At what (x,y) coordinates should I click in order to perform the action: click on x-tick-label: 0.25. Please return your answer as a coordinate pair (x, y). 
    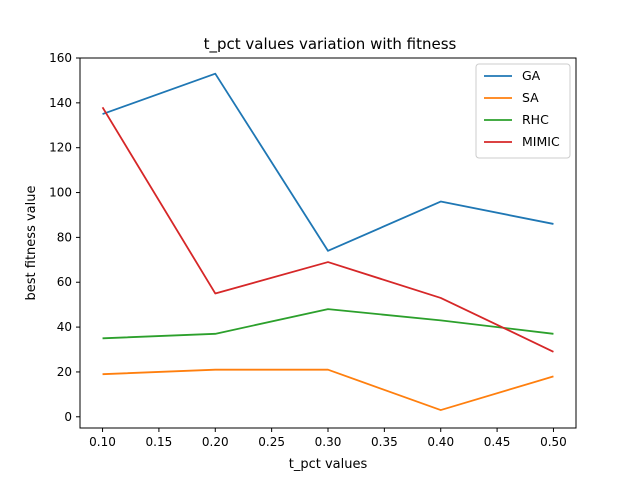
    Looking at the image, I should click on (271, 442).